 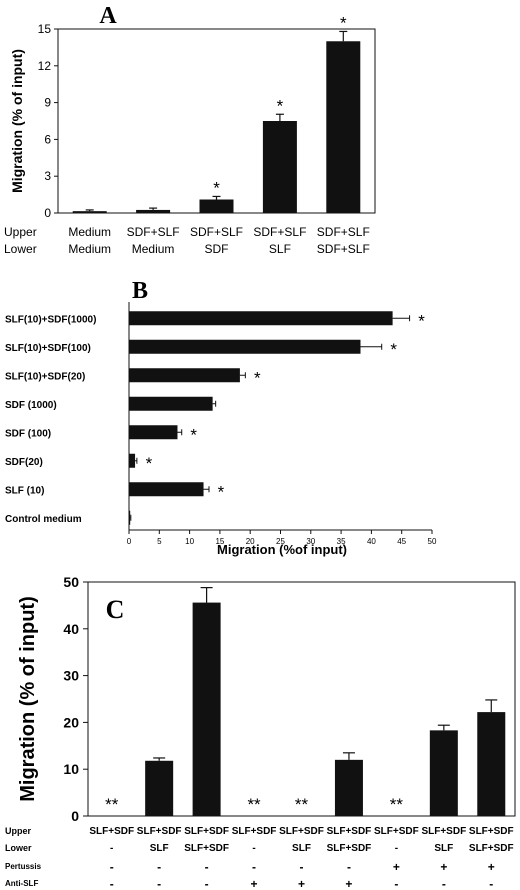 What do you see at coordinates (45, 376) in the screenshot?
I see `y-category-label: SLF(10)+SDF(20)` at bounding box center [45, 376].